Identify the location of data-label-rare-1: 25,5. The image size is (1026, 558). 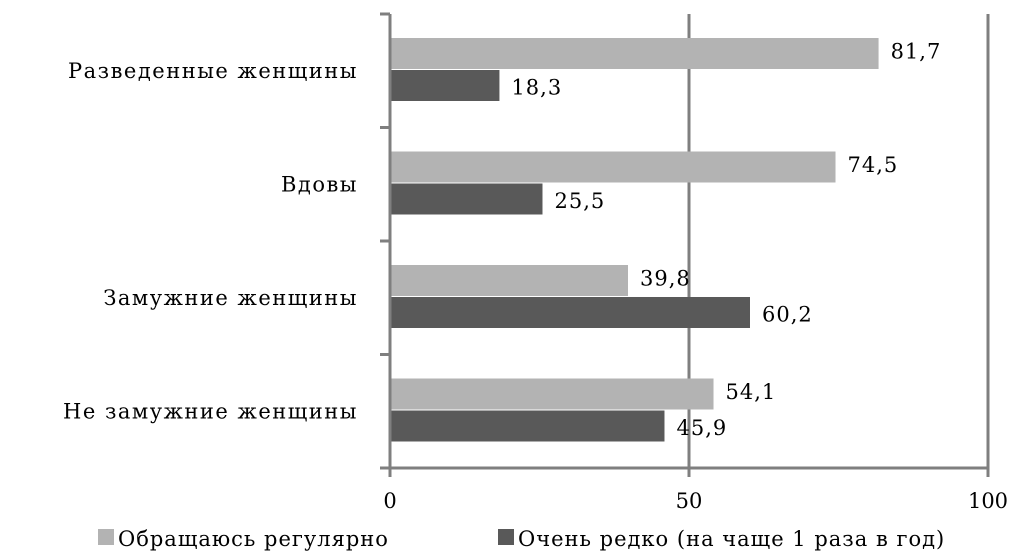
(579, 201).